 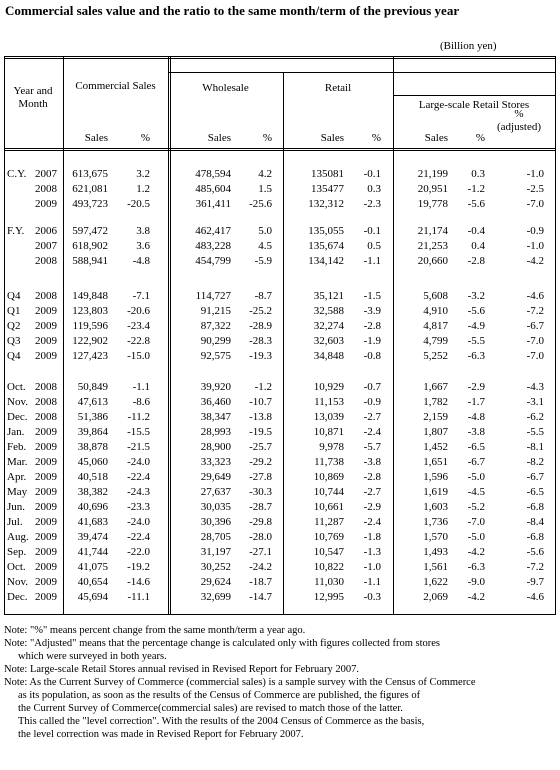 What do you see at coordinates (92, 582) in the screenshot?
I see `cell: 40,654` at bounding box center [92, 582].